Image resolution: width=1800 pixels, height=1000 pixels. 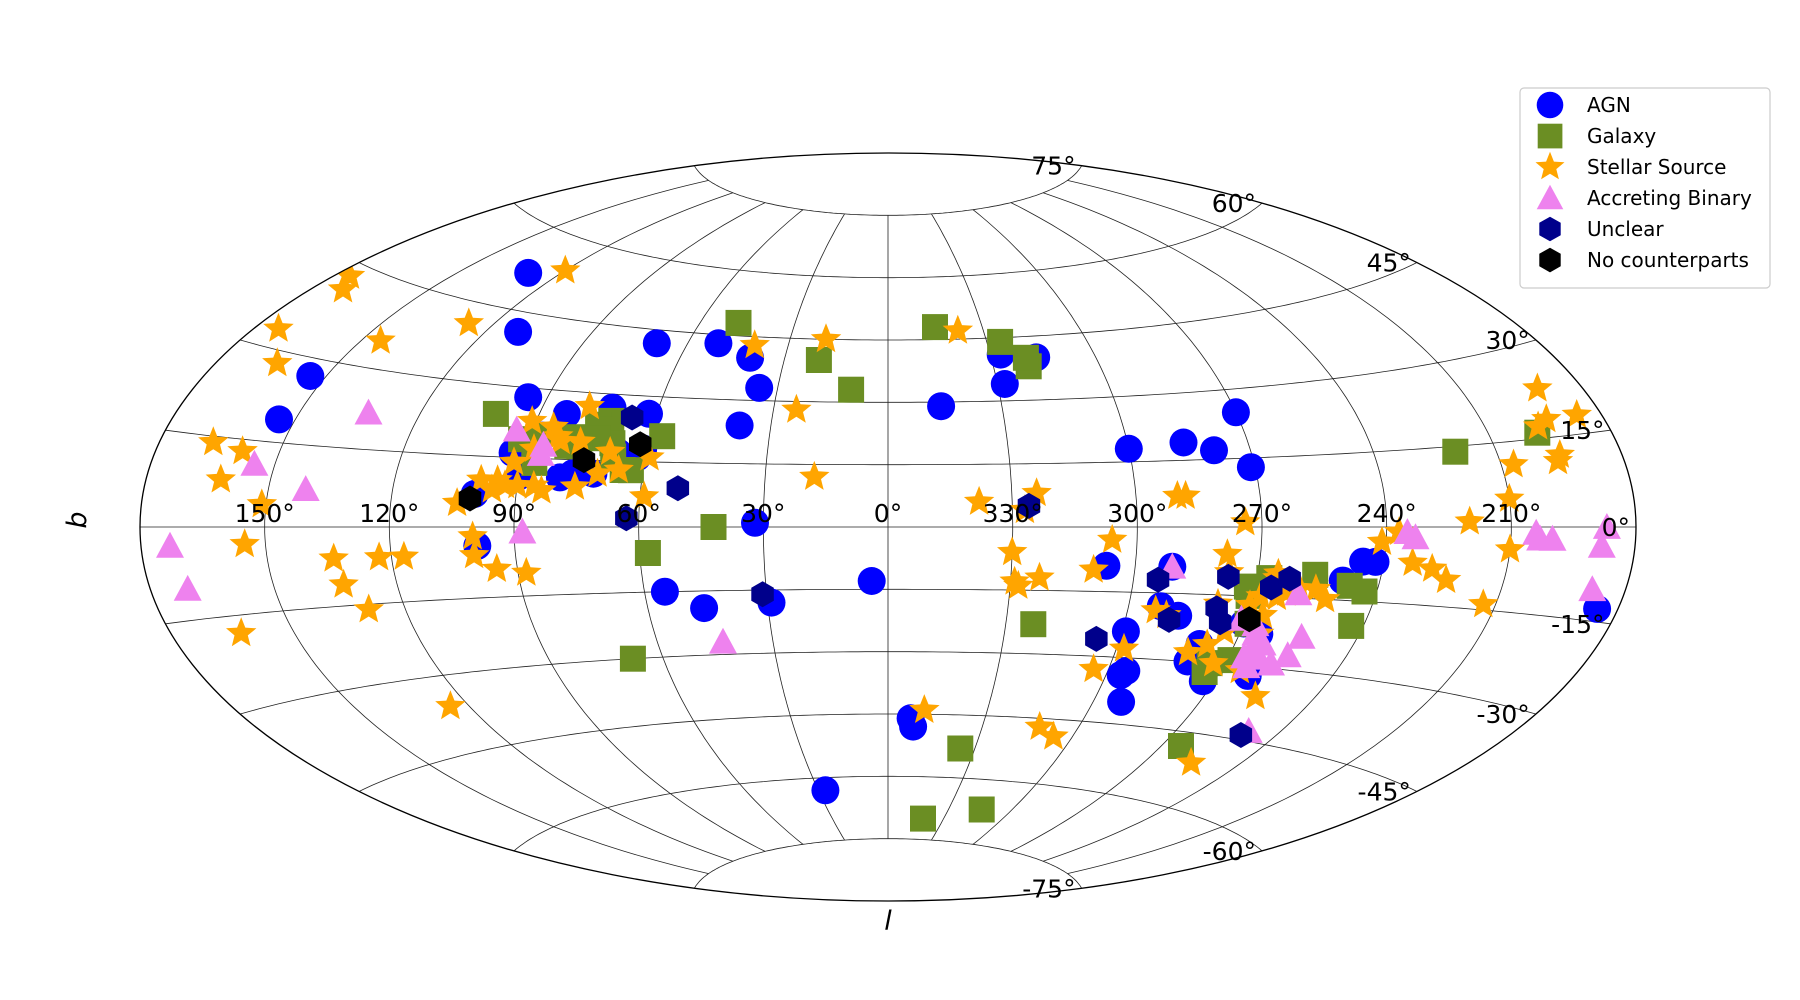 What do you see at coordinates (1137, 513) in the screenshot?
I see `x-tick-label: 300°` at bounding box center [1137, 513].